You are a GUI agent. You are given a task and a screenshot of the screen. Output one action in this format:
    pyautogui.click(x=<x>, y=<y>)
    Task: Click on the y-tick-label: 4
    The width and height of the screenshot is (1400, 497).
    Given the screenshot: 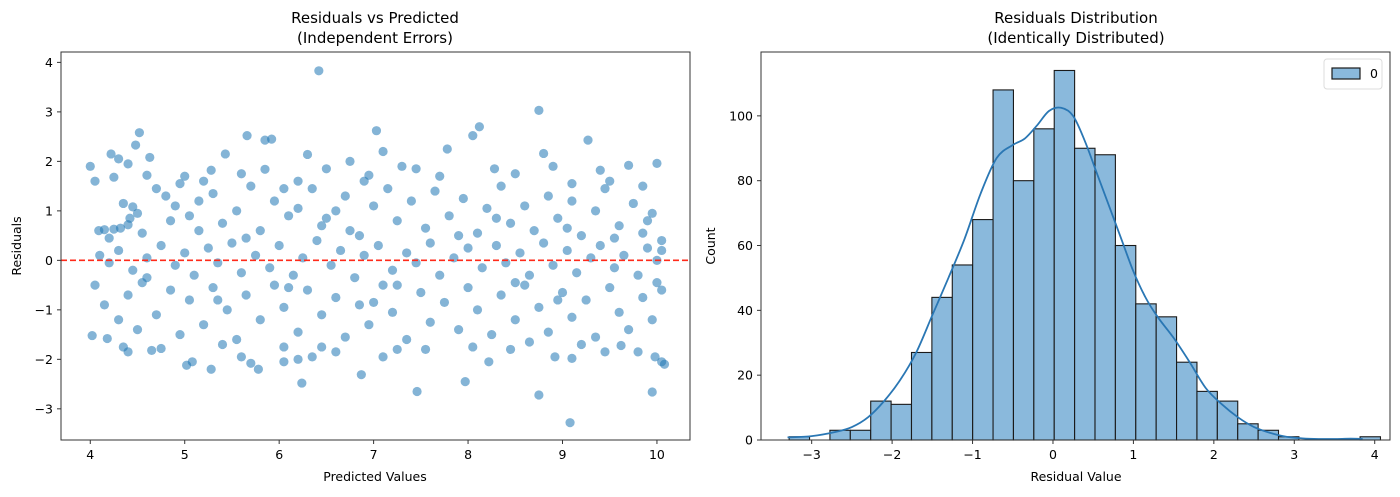 What is the action you would take?
    pyautogui.click(x=49, y=62)
    